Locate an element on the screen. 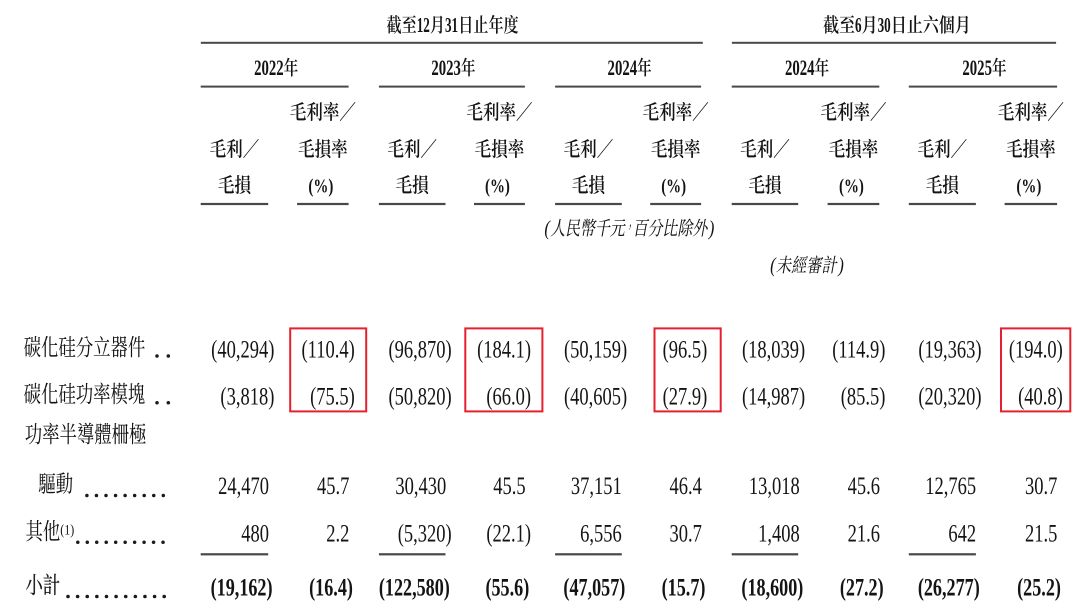 Image resolution: width=1080 pixels, height=613 pixels. svg-text: (15.7) is located at coordinates (684, 587).